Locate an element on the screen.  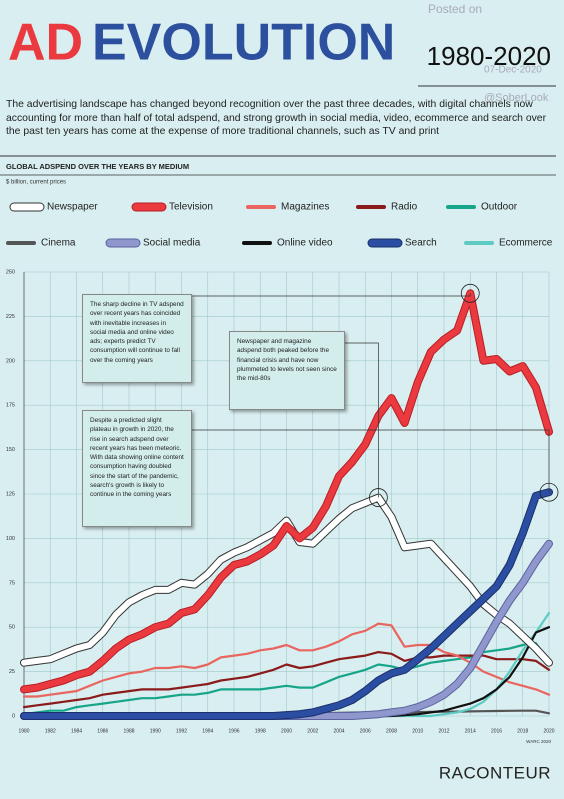
legend-label: Online video is located at coordinates (305, 243).